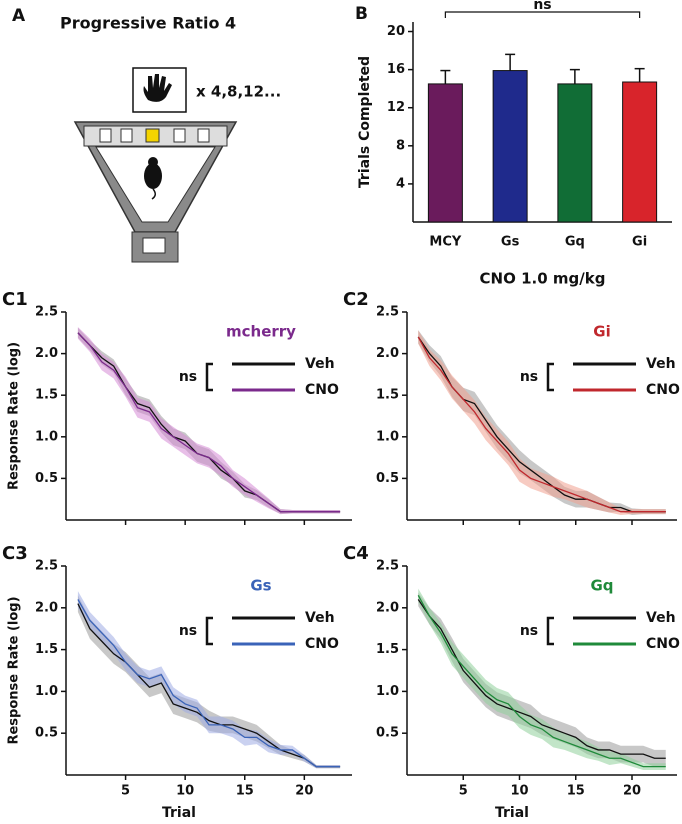  I want to click on magazine-opening, so click(154, 245).